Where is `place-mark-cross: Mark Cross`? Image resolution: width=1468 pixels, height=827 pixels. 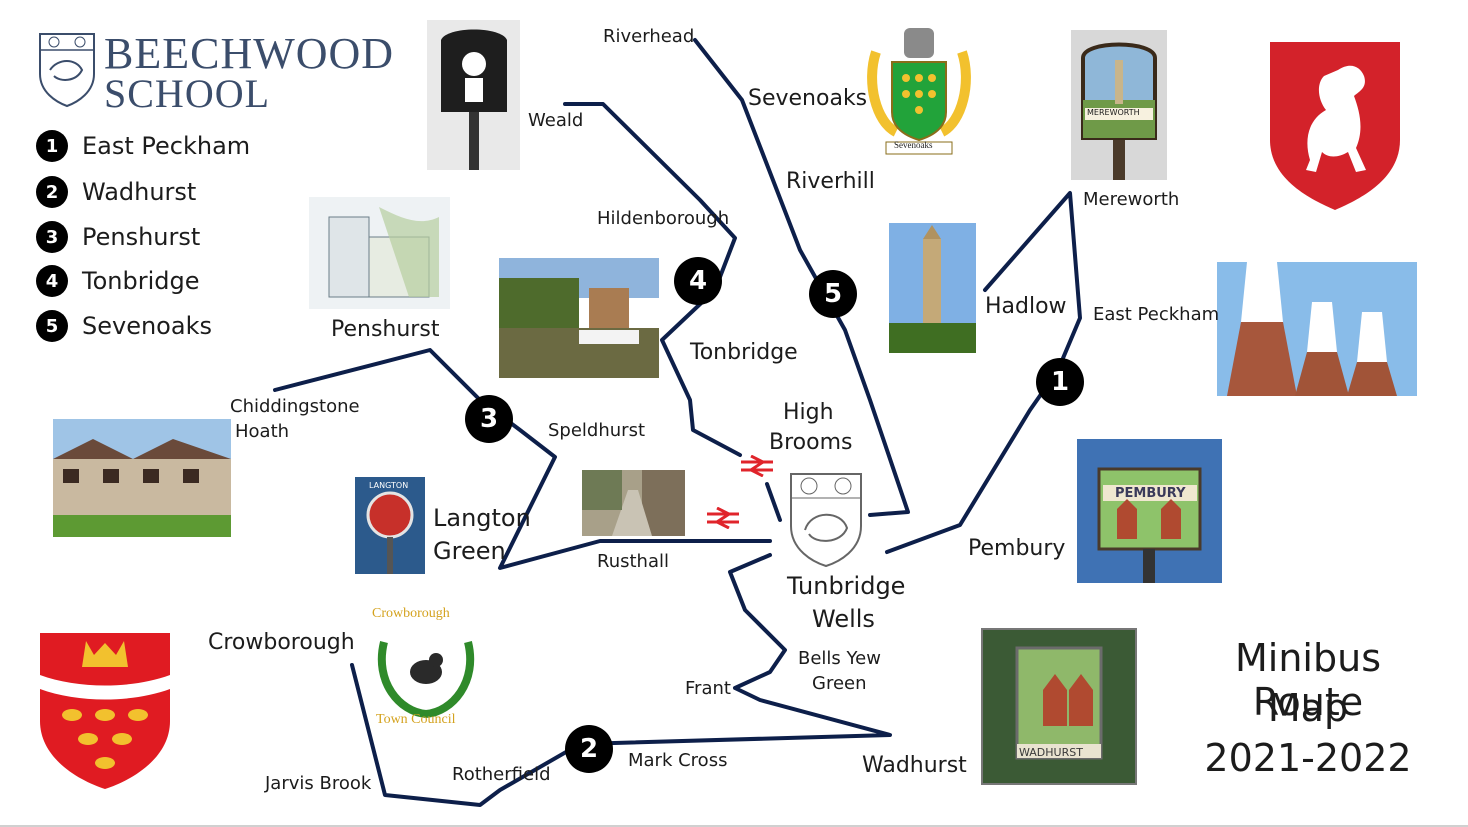 place-mark-cross: Mark Cross is located at coordinates (678, 760).